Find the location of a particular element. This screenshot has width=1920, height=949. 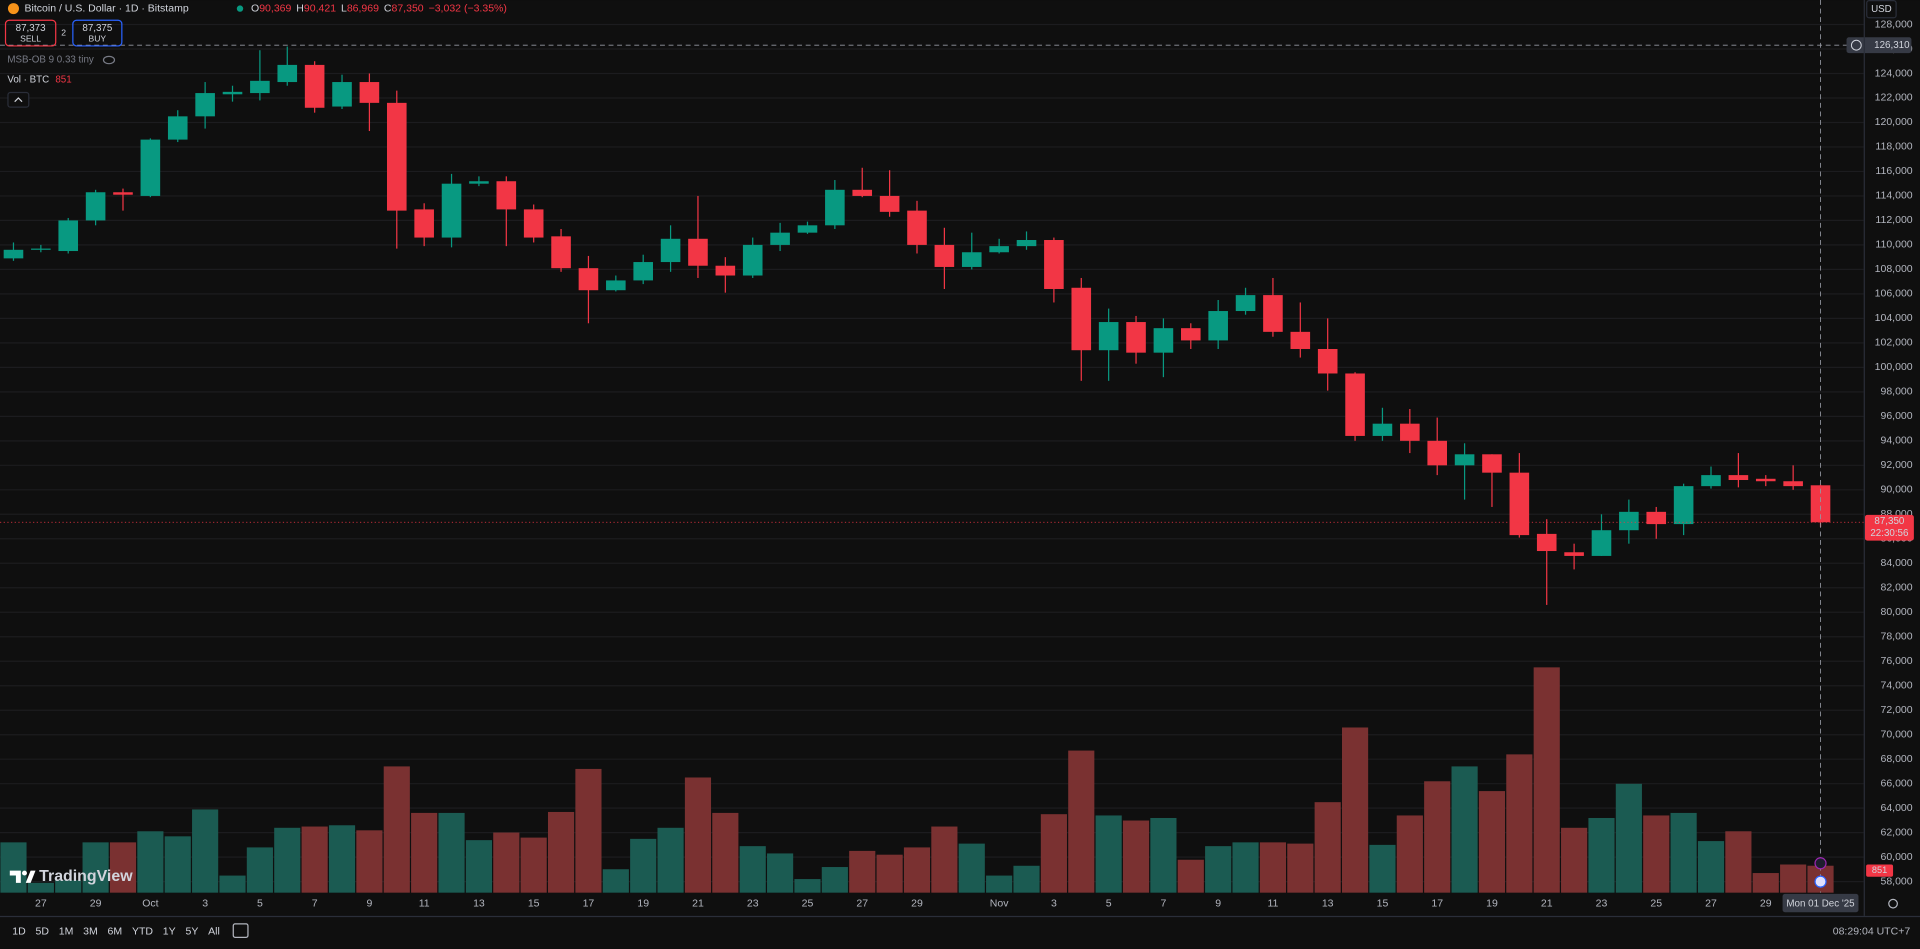

timeframe-button: 3M is located at coordinates (90, 932).